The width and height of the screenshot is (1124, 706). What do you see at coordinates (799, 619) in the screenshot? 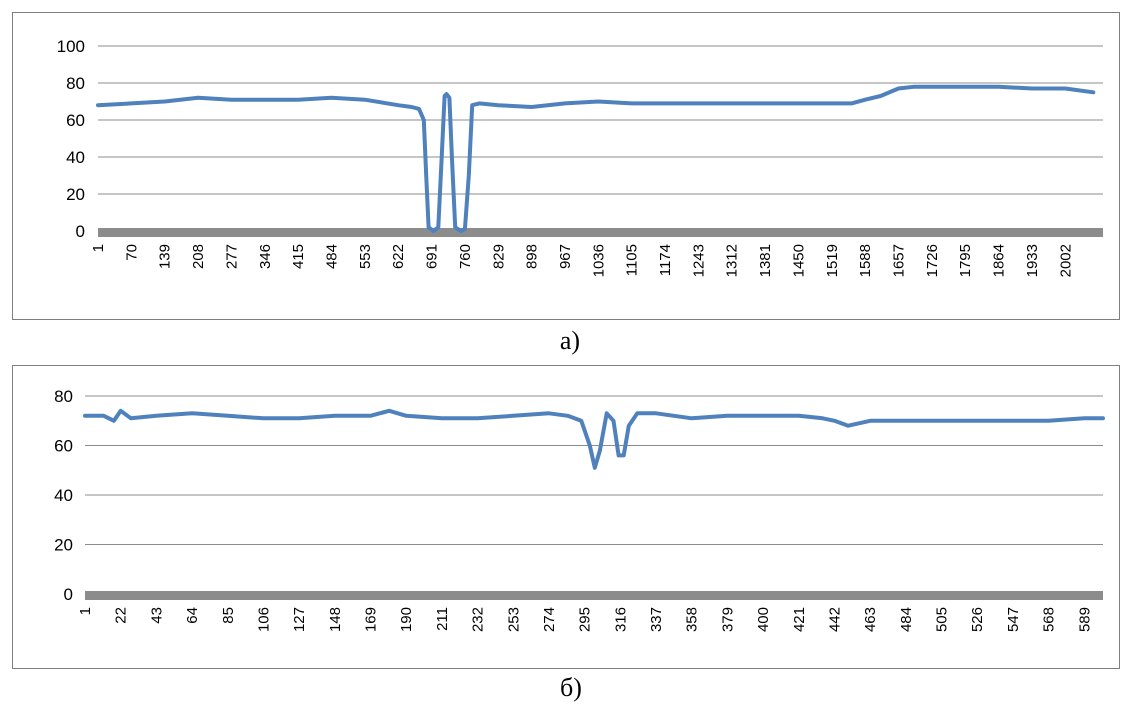
I see `chart-b-x-tick-label: 421` at bounding box center [799, 619].